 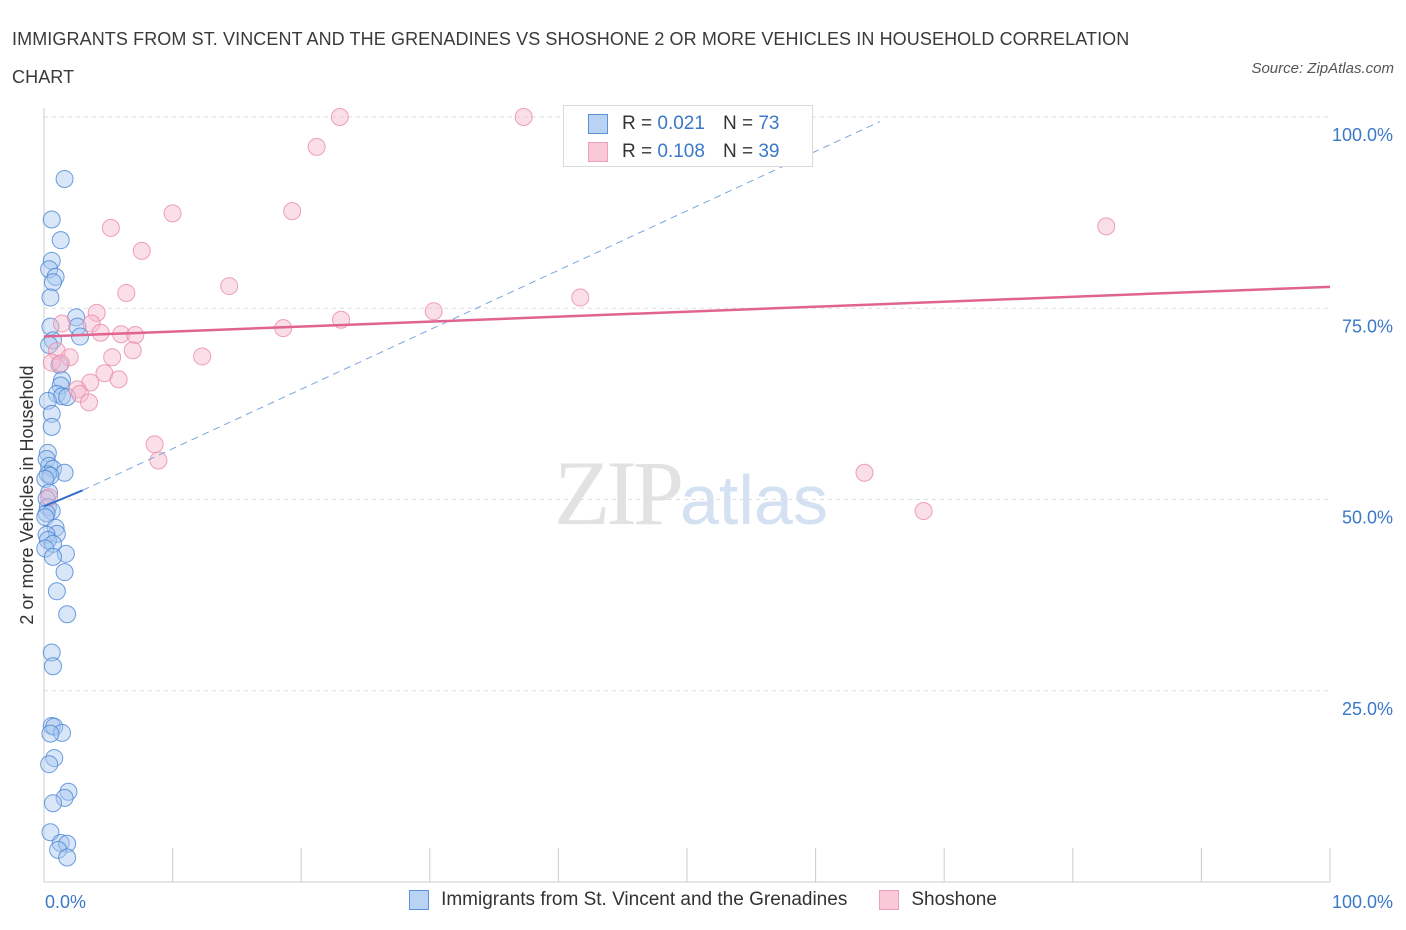 I want to click on stats-legend: R = 0.021 N = 73 R = 0.108 N = 39, so click(x=688, y=136).